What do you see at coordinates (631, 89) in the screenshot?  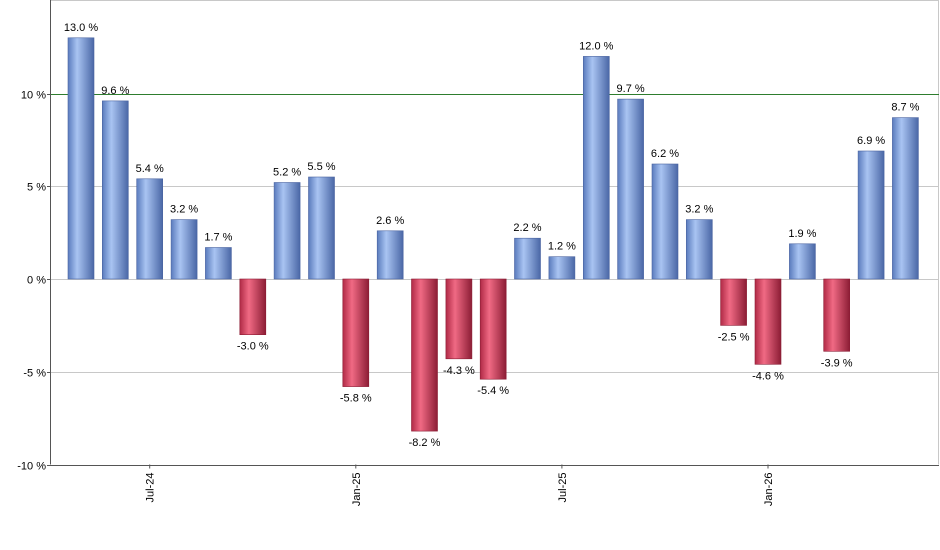 I see `data-label: 9.7 %` at bounding box center [631, 89].